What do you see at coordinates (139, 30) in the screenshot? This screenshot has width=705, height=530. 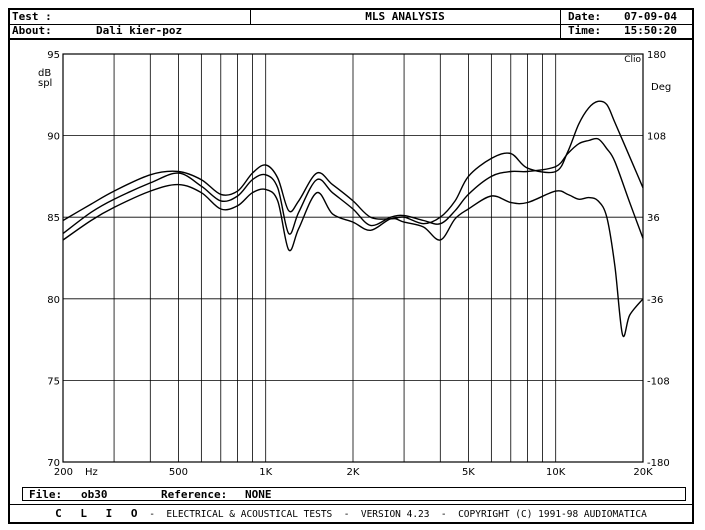 I see `about-value: Dali kier-poz` at bounding box center [139, 30].